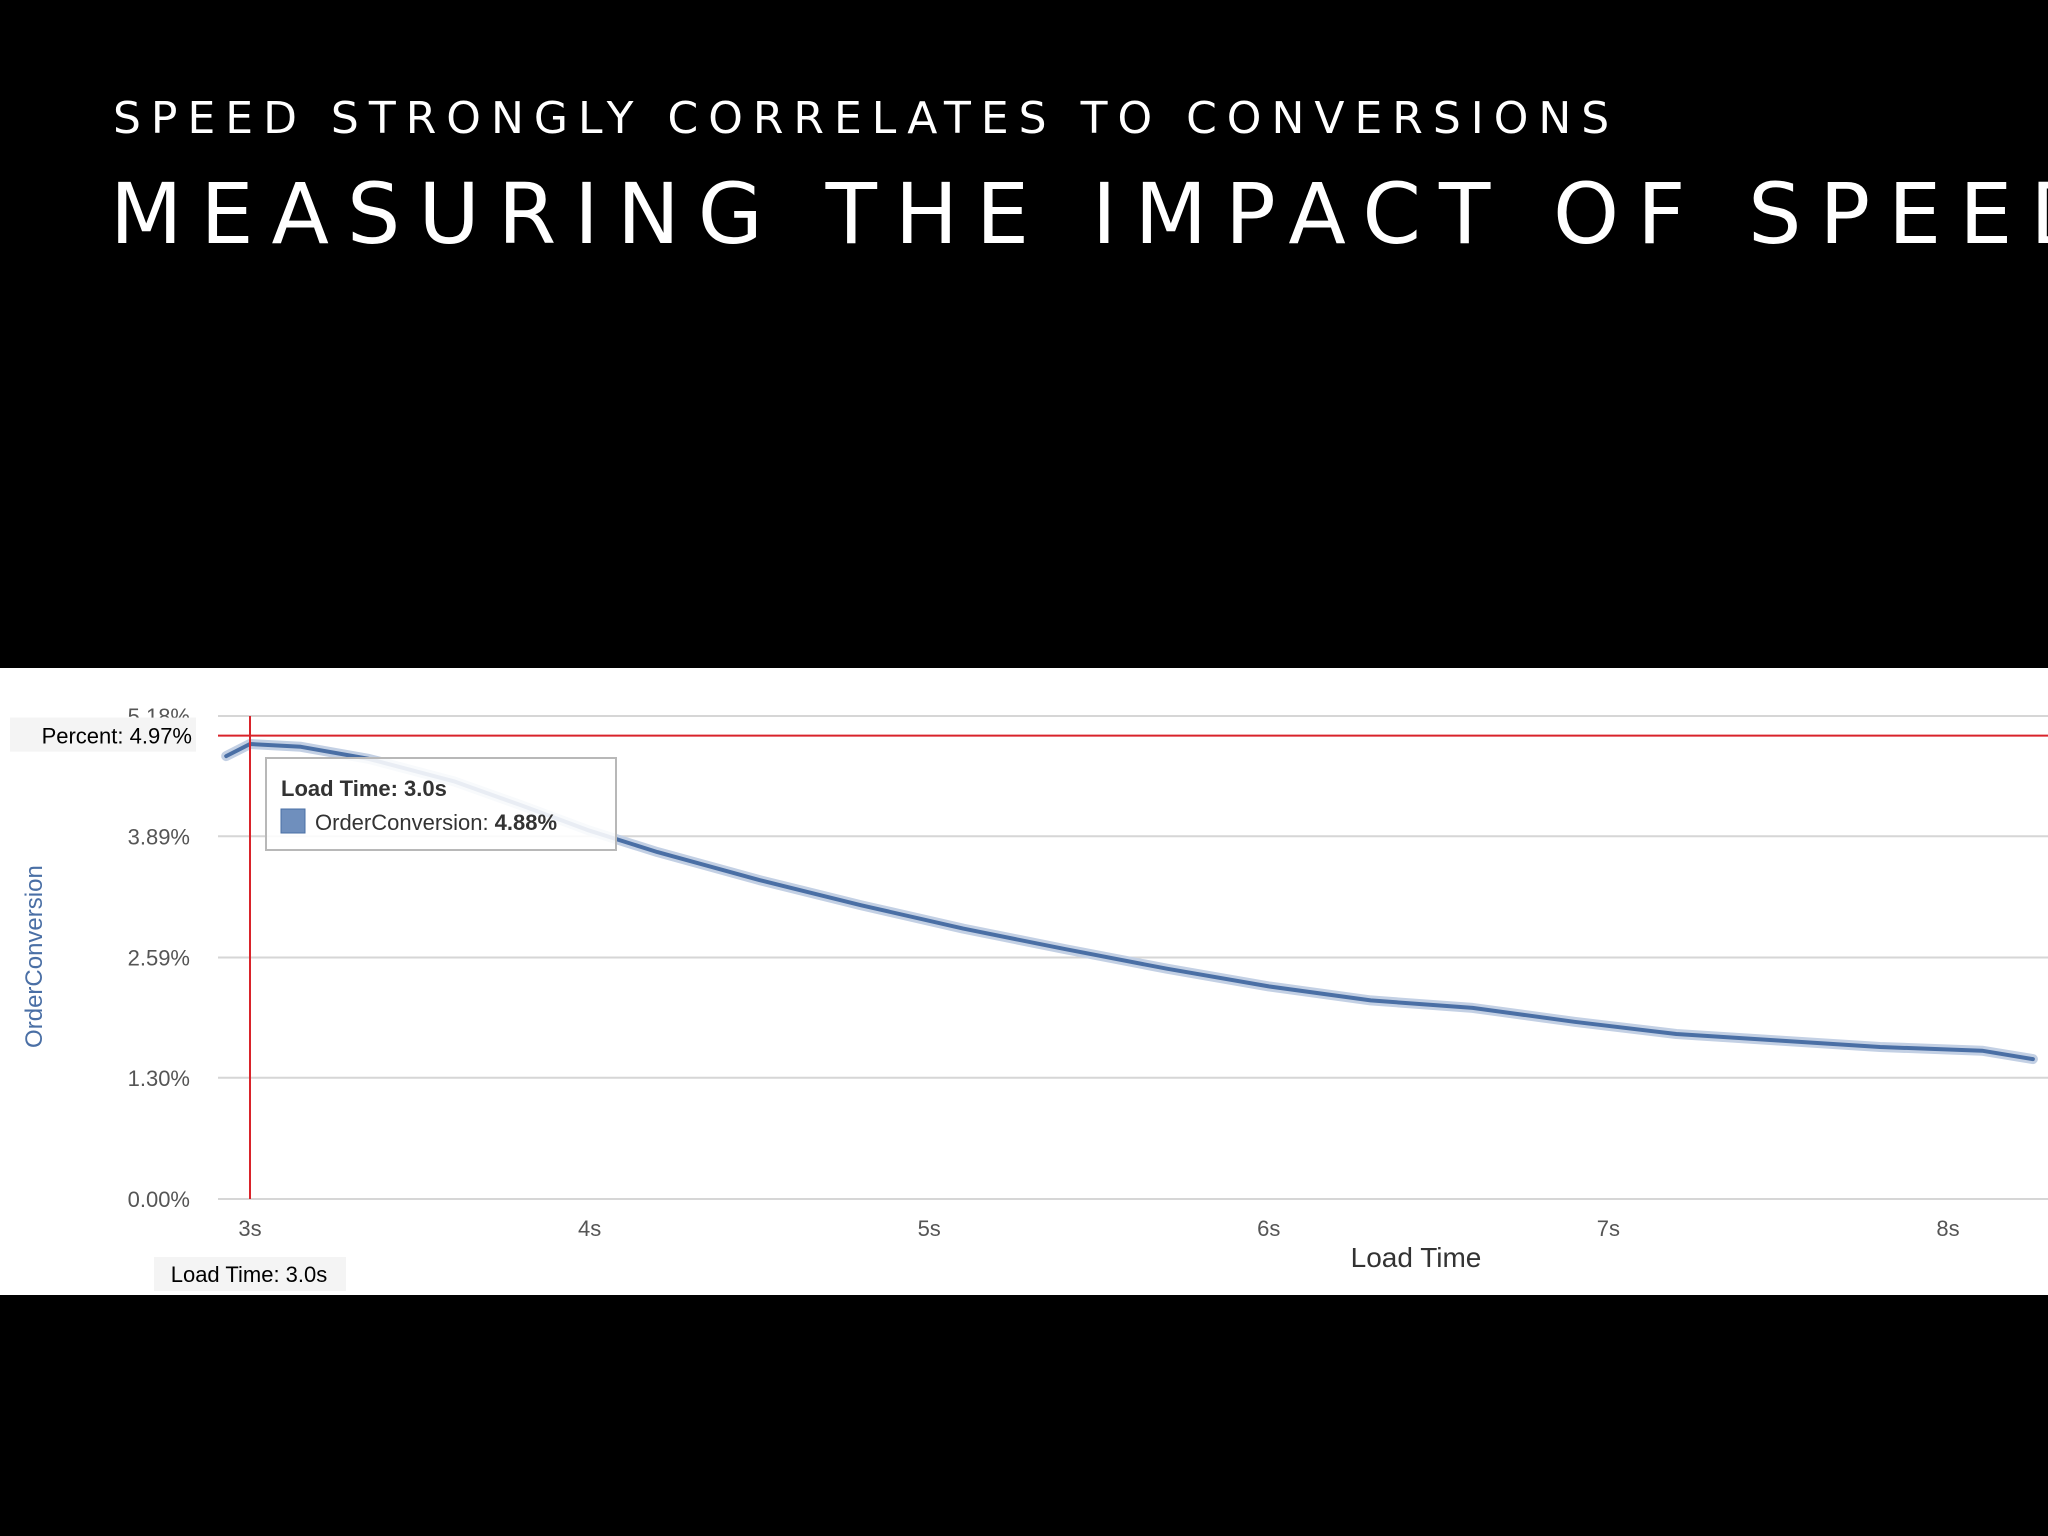  I want to click on x-tick-label-5: 8s, so click(1947, 1228).